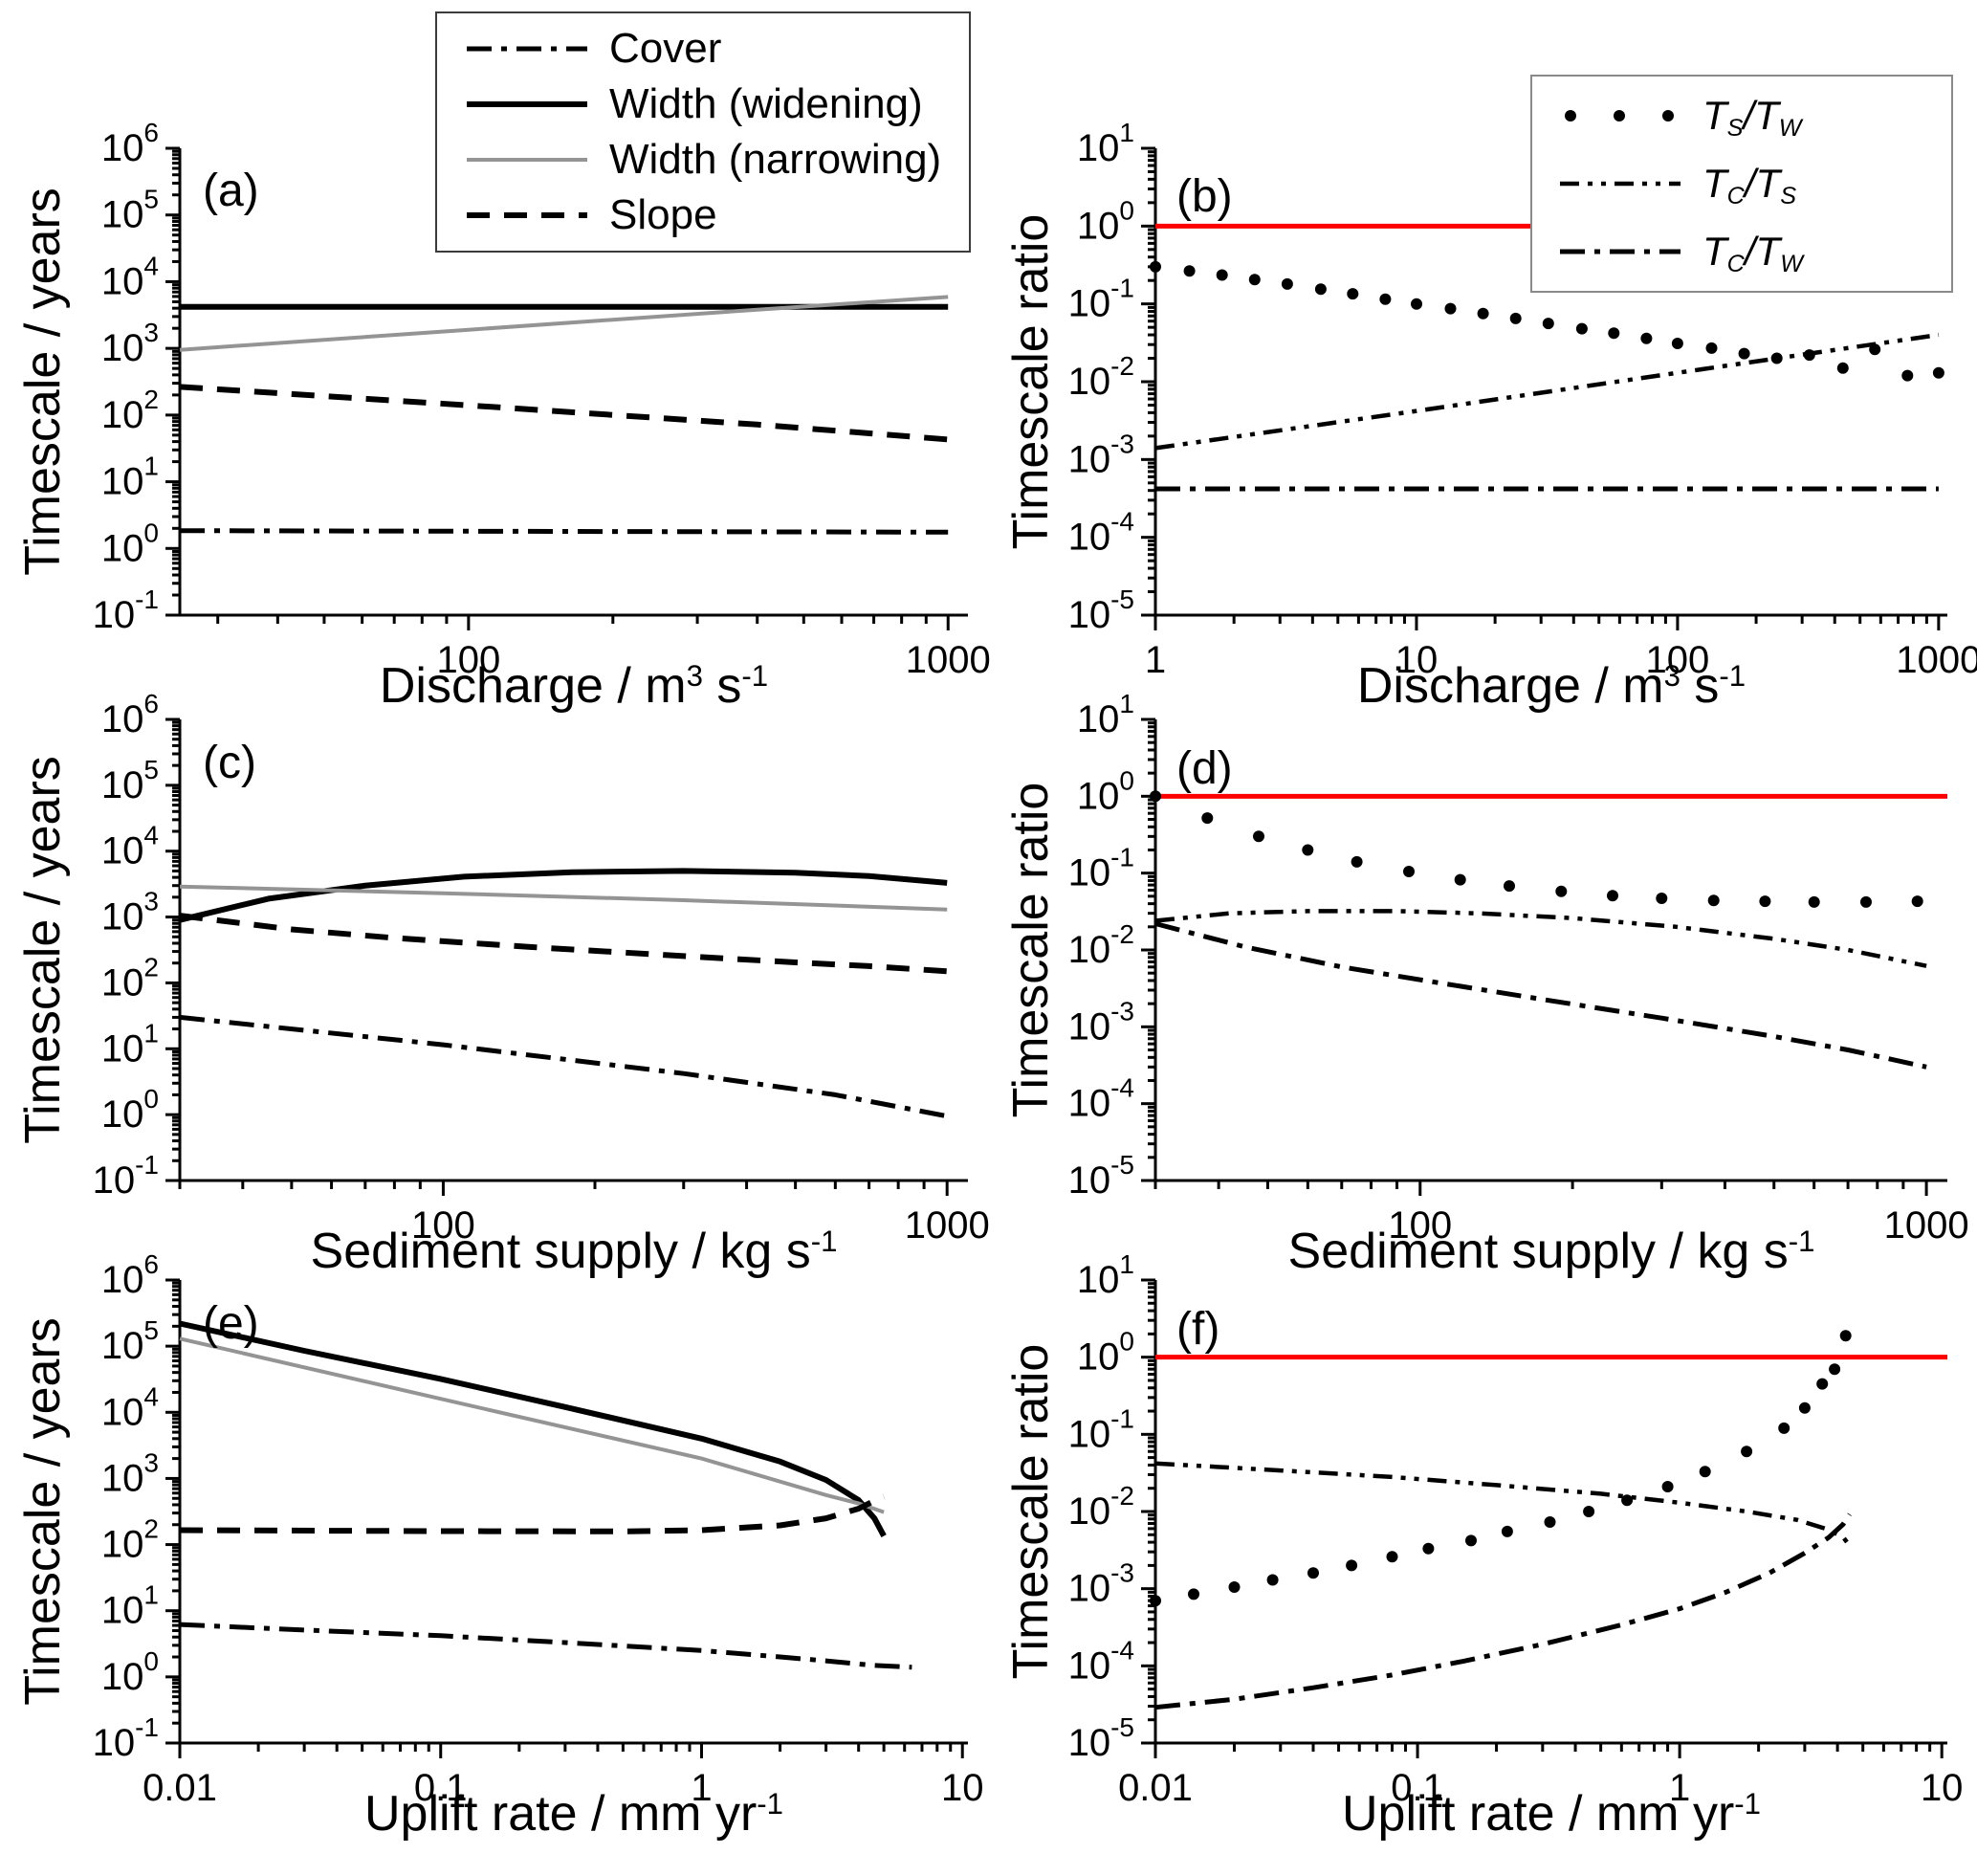 The width and height of the screenshot is (1977, 1876). Describe the element at coordinates (130, 1540) in the screenshot. I see `panel-e-y-tick-label: 10²` at that location.